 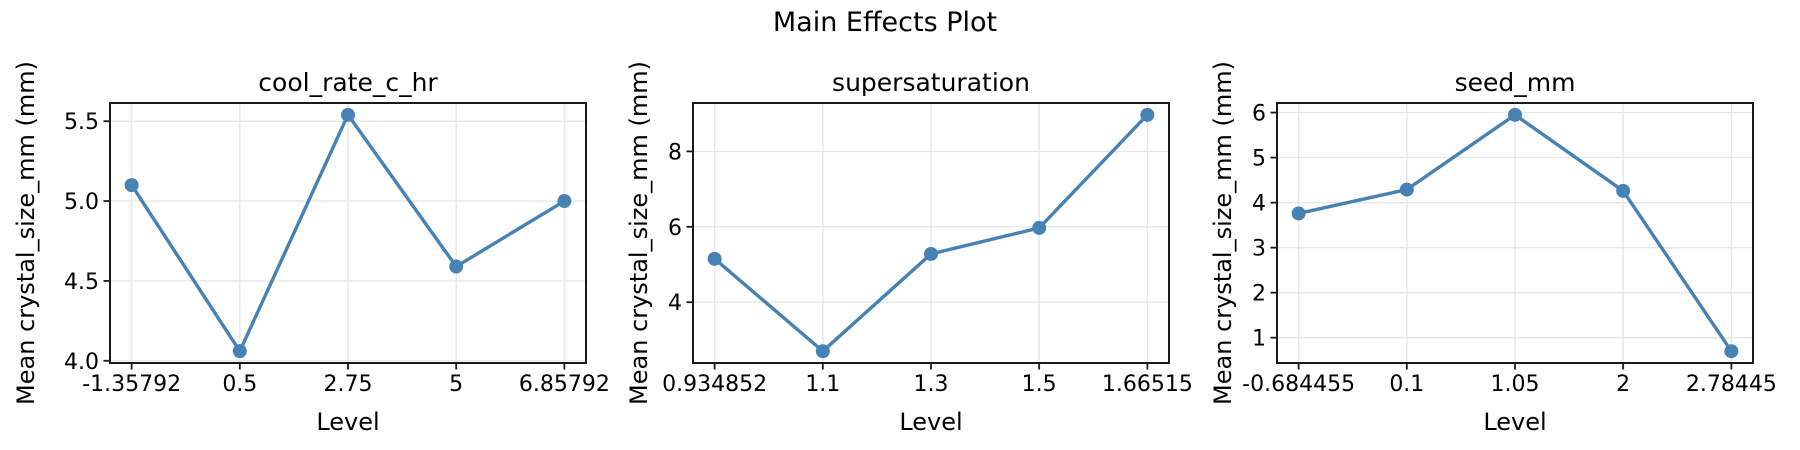 What do you see at coordinates (1259, 294) in the screenshot?
I see `y-tick-label: 2` at bounding box center [1259, 294].